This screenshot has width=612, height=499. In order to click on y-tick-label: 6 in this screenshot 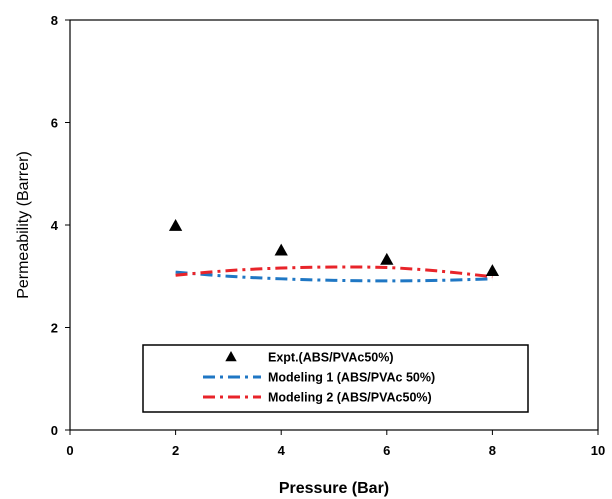, I will do `click(54, 123)`.